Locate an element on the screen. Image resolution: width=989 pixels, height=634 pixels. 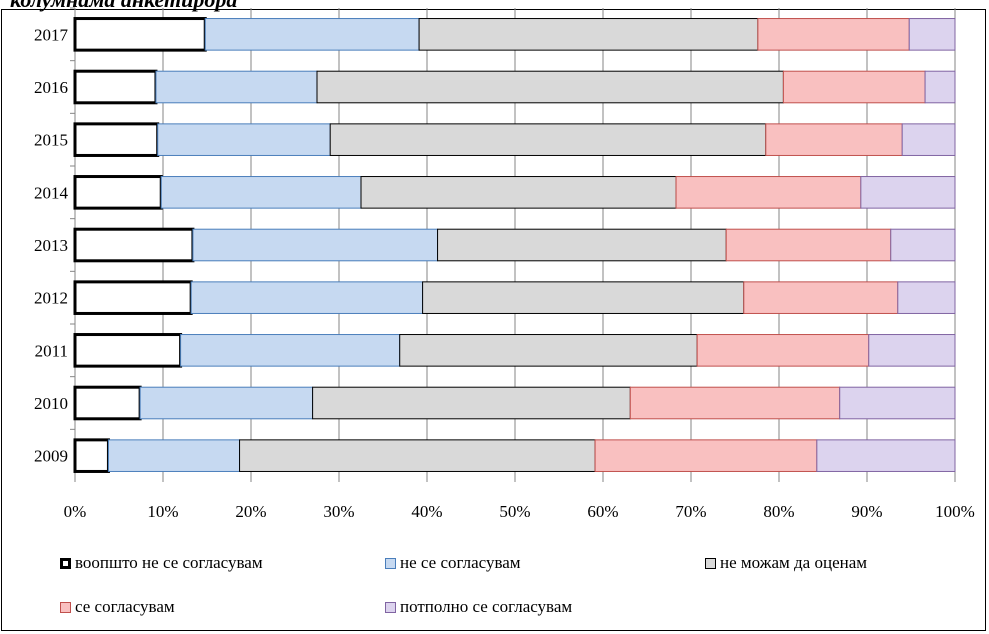
y-tick-label: 2011 is located at coordinates (51, 350).